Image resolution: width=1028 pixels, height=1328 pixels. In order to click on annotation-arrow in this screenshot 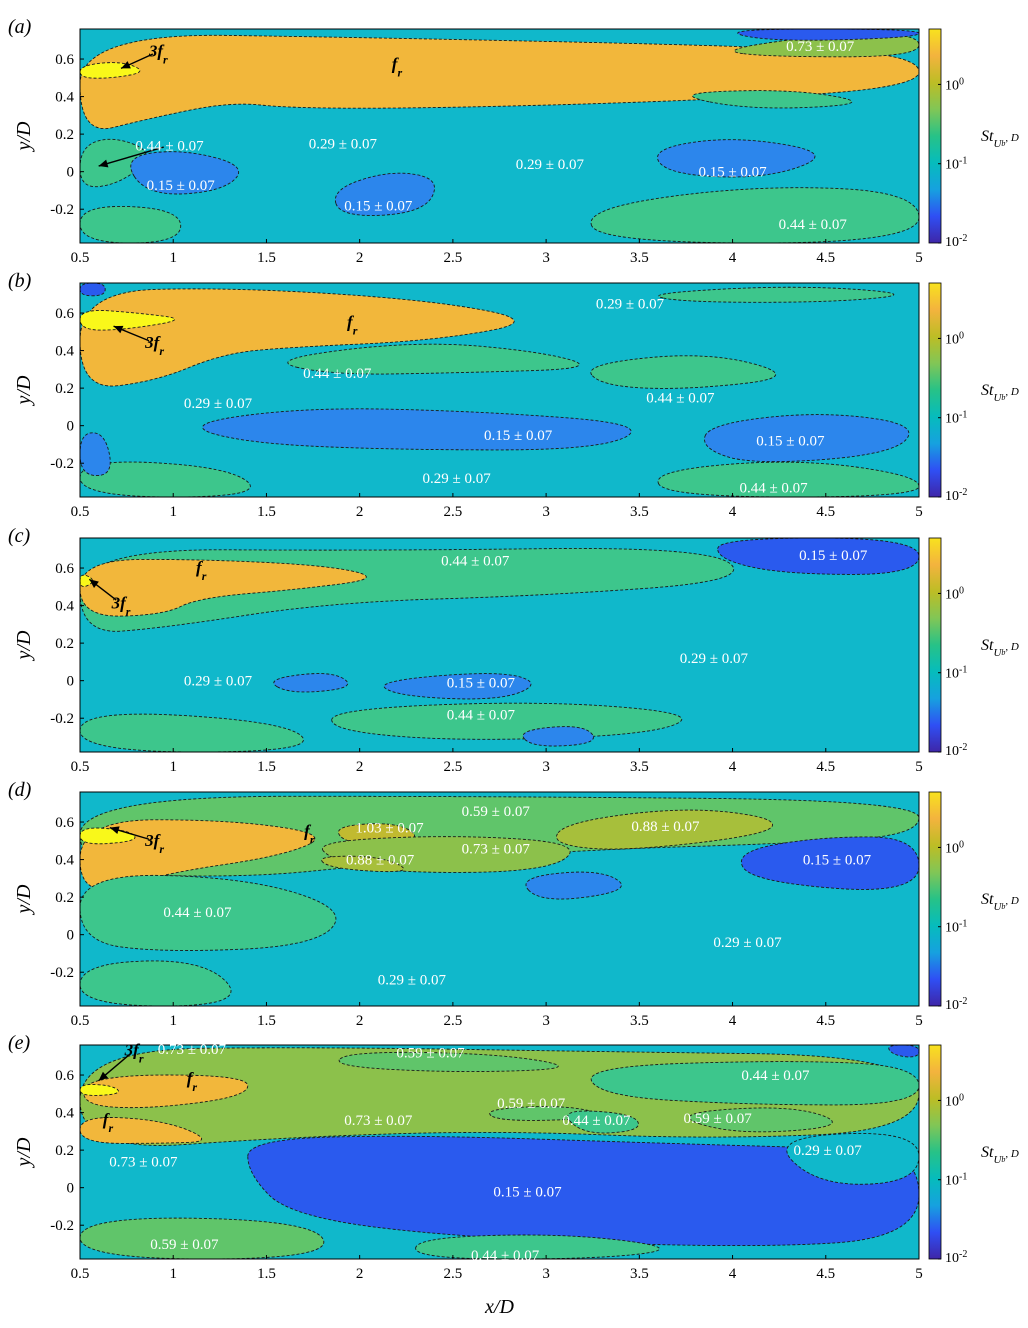, I will do `click(131, 156)`.